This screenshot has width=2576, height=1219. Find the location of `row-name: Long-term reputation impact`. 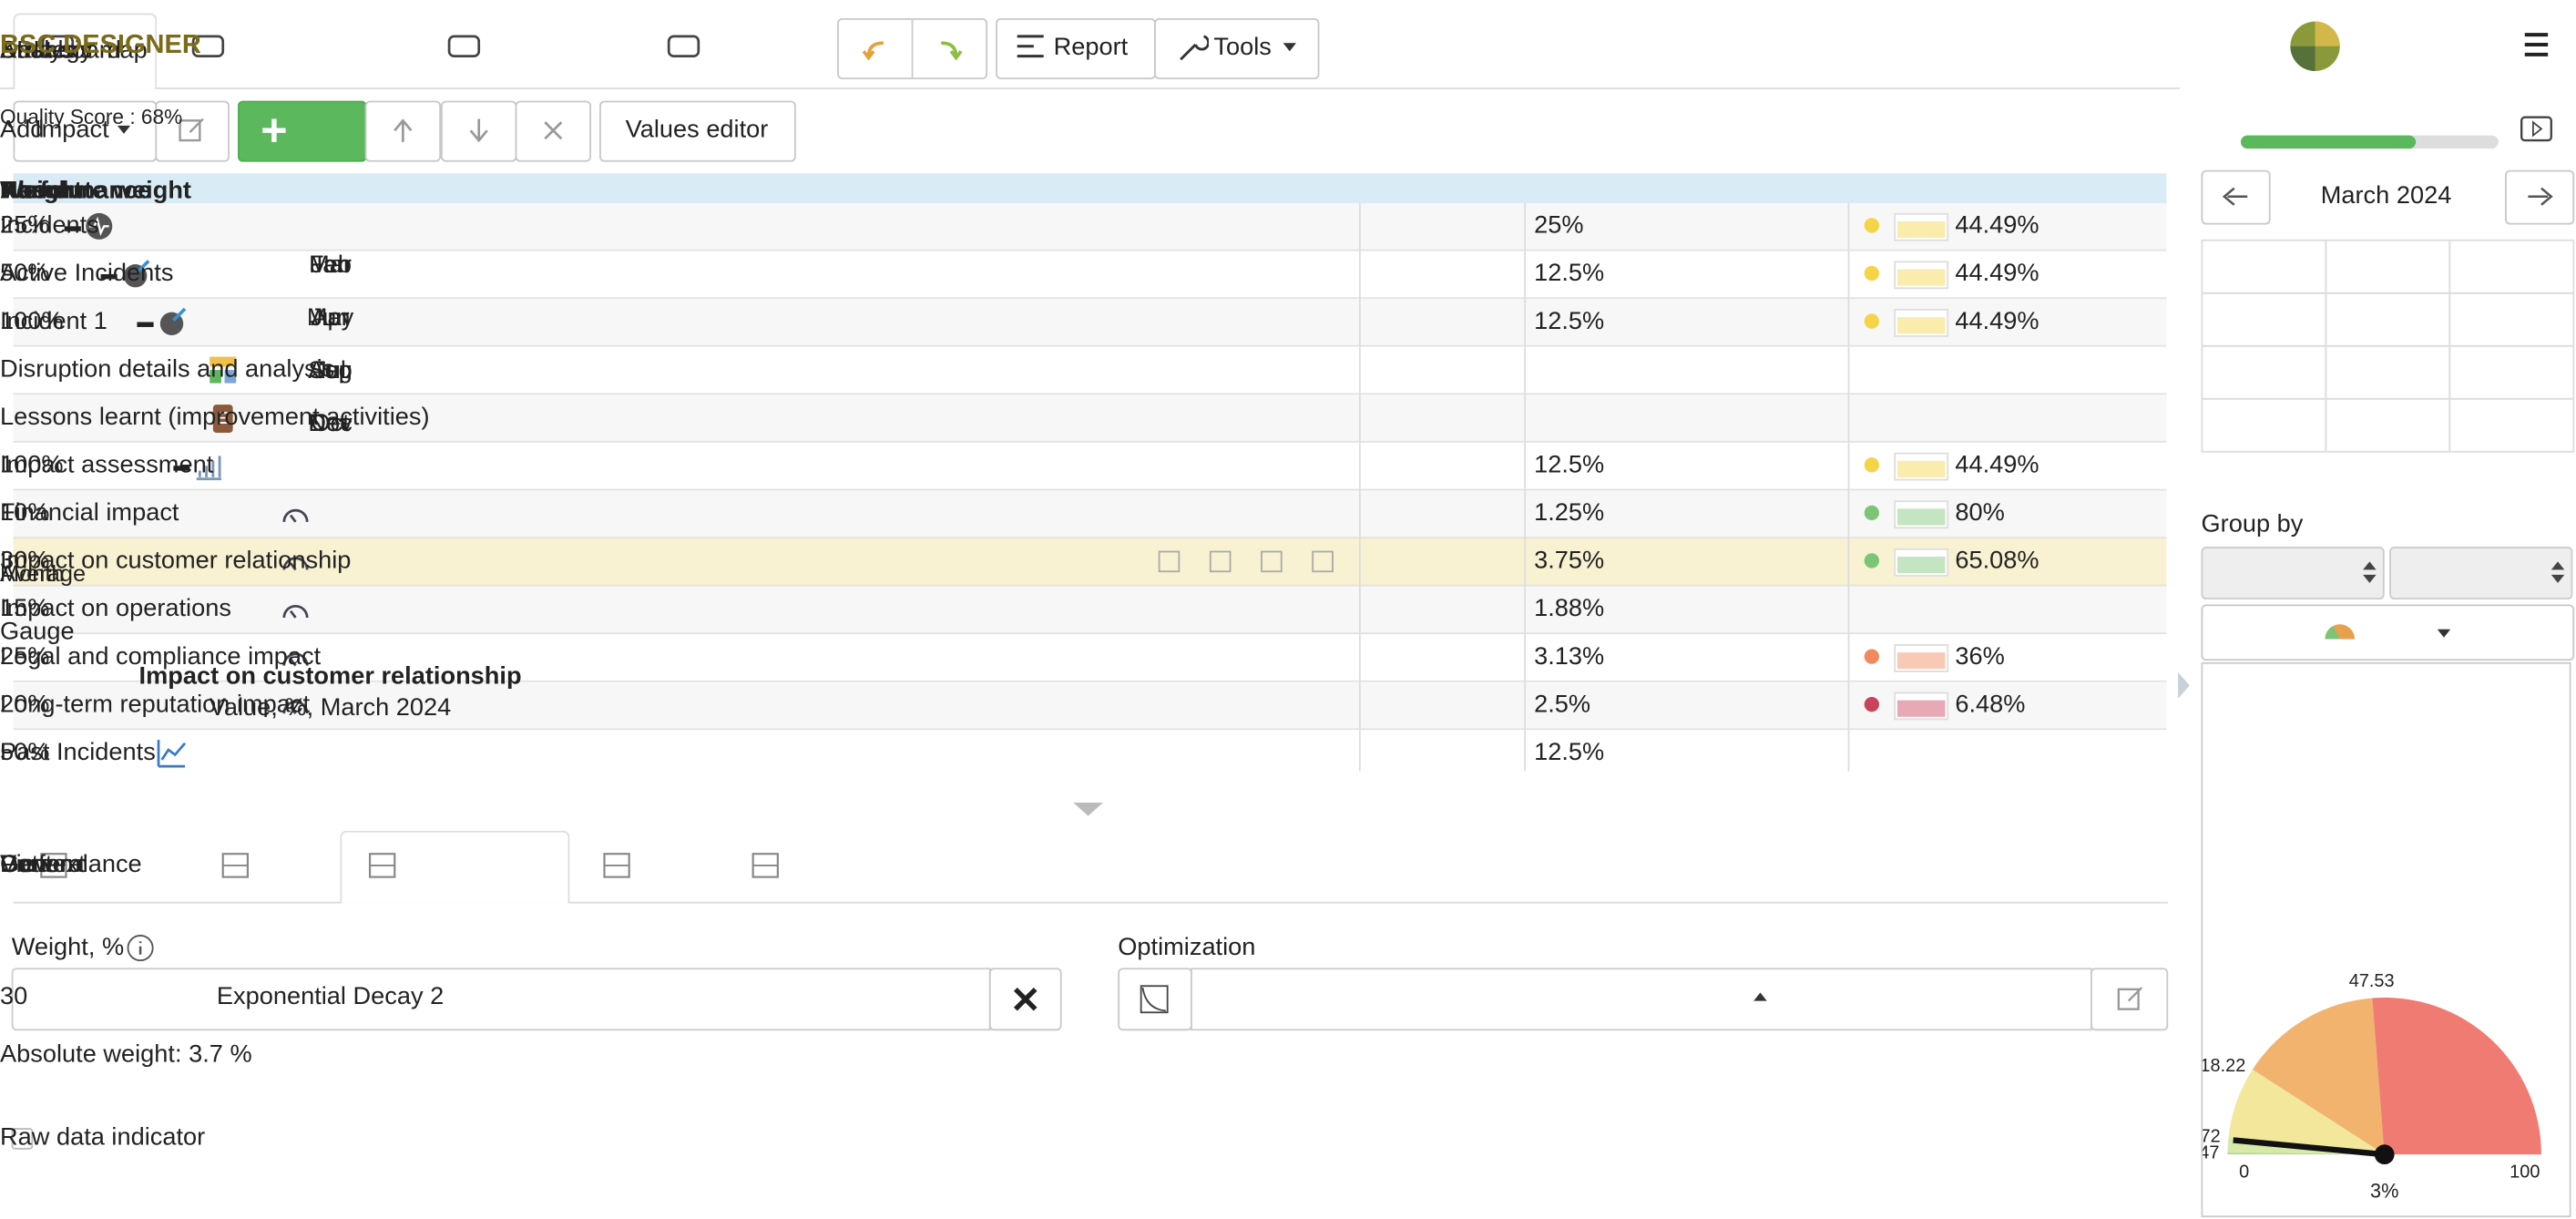

row-name: Long-term reputation impact is located at coordinates (155, 705).